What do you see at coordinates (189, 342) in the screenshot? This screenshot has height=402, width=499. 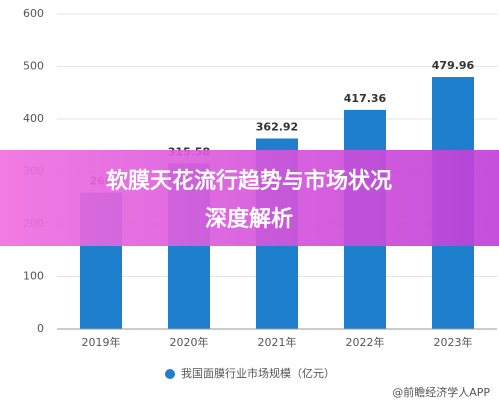 I see `x-tick-label: 2020年` at bounding box center [189, 342].